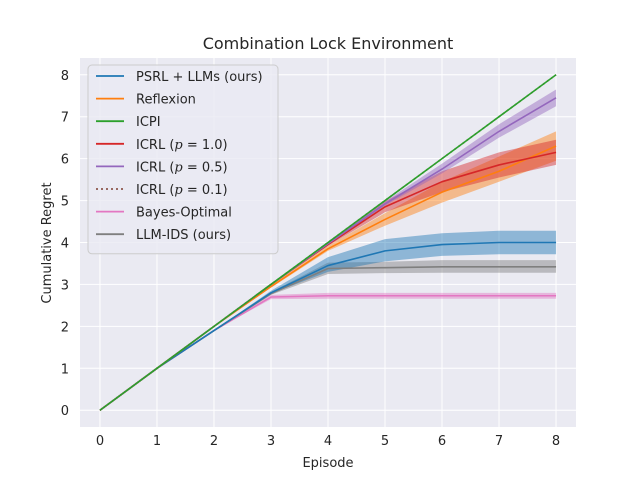  Describe the element at coordinates (65, 76) in the screenshot. I see `y-tick-label: 8` at that location.